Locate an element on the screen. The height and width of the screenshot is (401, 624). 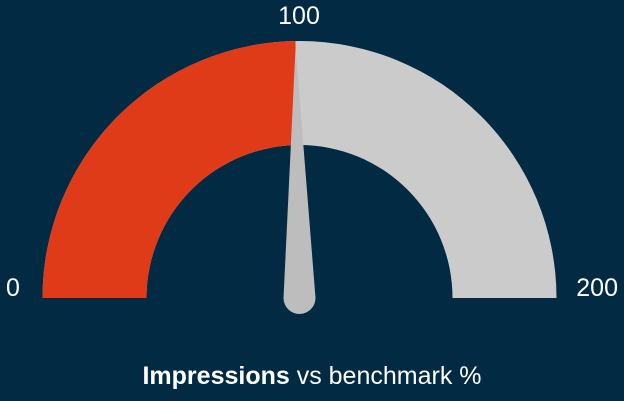
chart-title: Impressions vs benchmark % is located at coordinates (312, 376).